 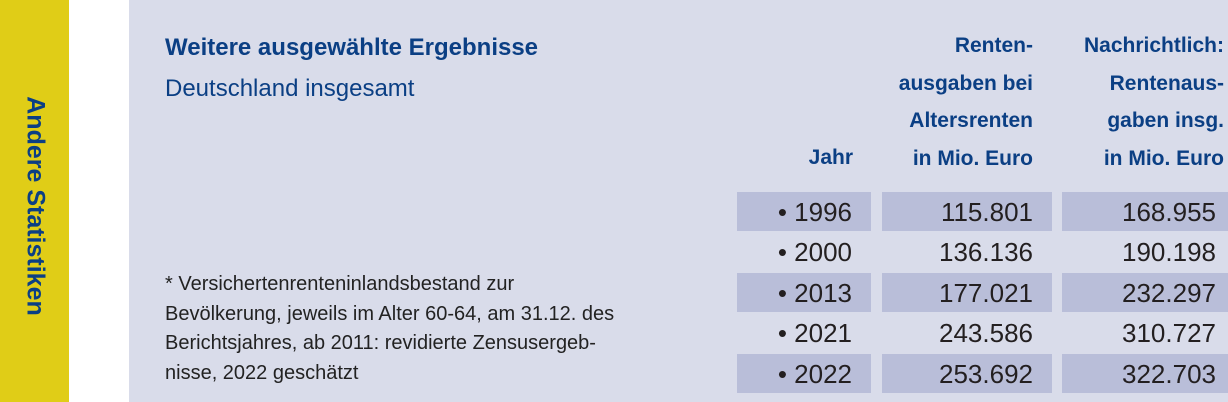 What do you see at coordinates (340, 284) in the screenshot?
I see `footnote-line: * Versichertenrenteninlandsbestand zur` at bounding box center [340, 284].